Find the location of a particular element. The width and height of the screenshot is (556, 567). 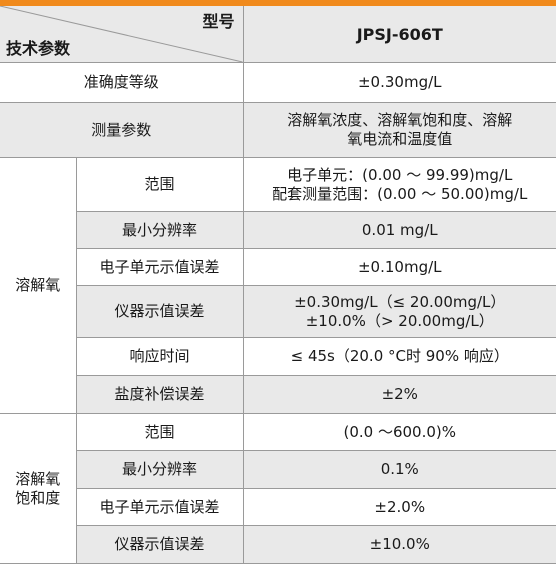

sat-row-label: 最小分辨率 is located at coordinates (159, 469).